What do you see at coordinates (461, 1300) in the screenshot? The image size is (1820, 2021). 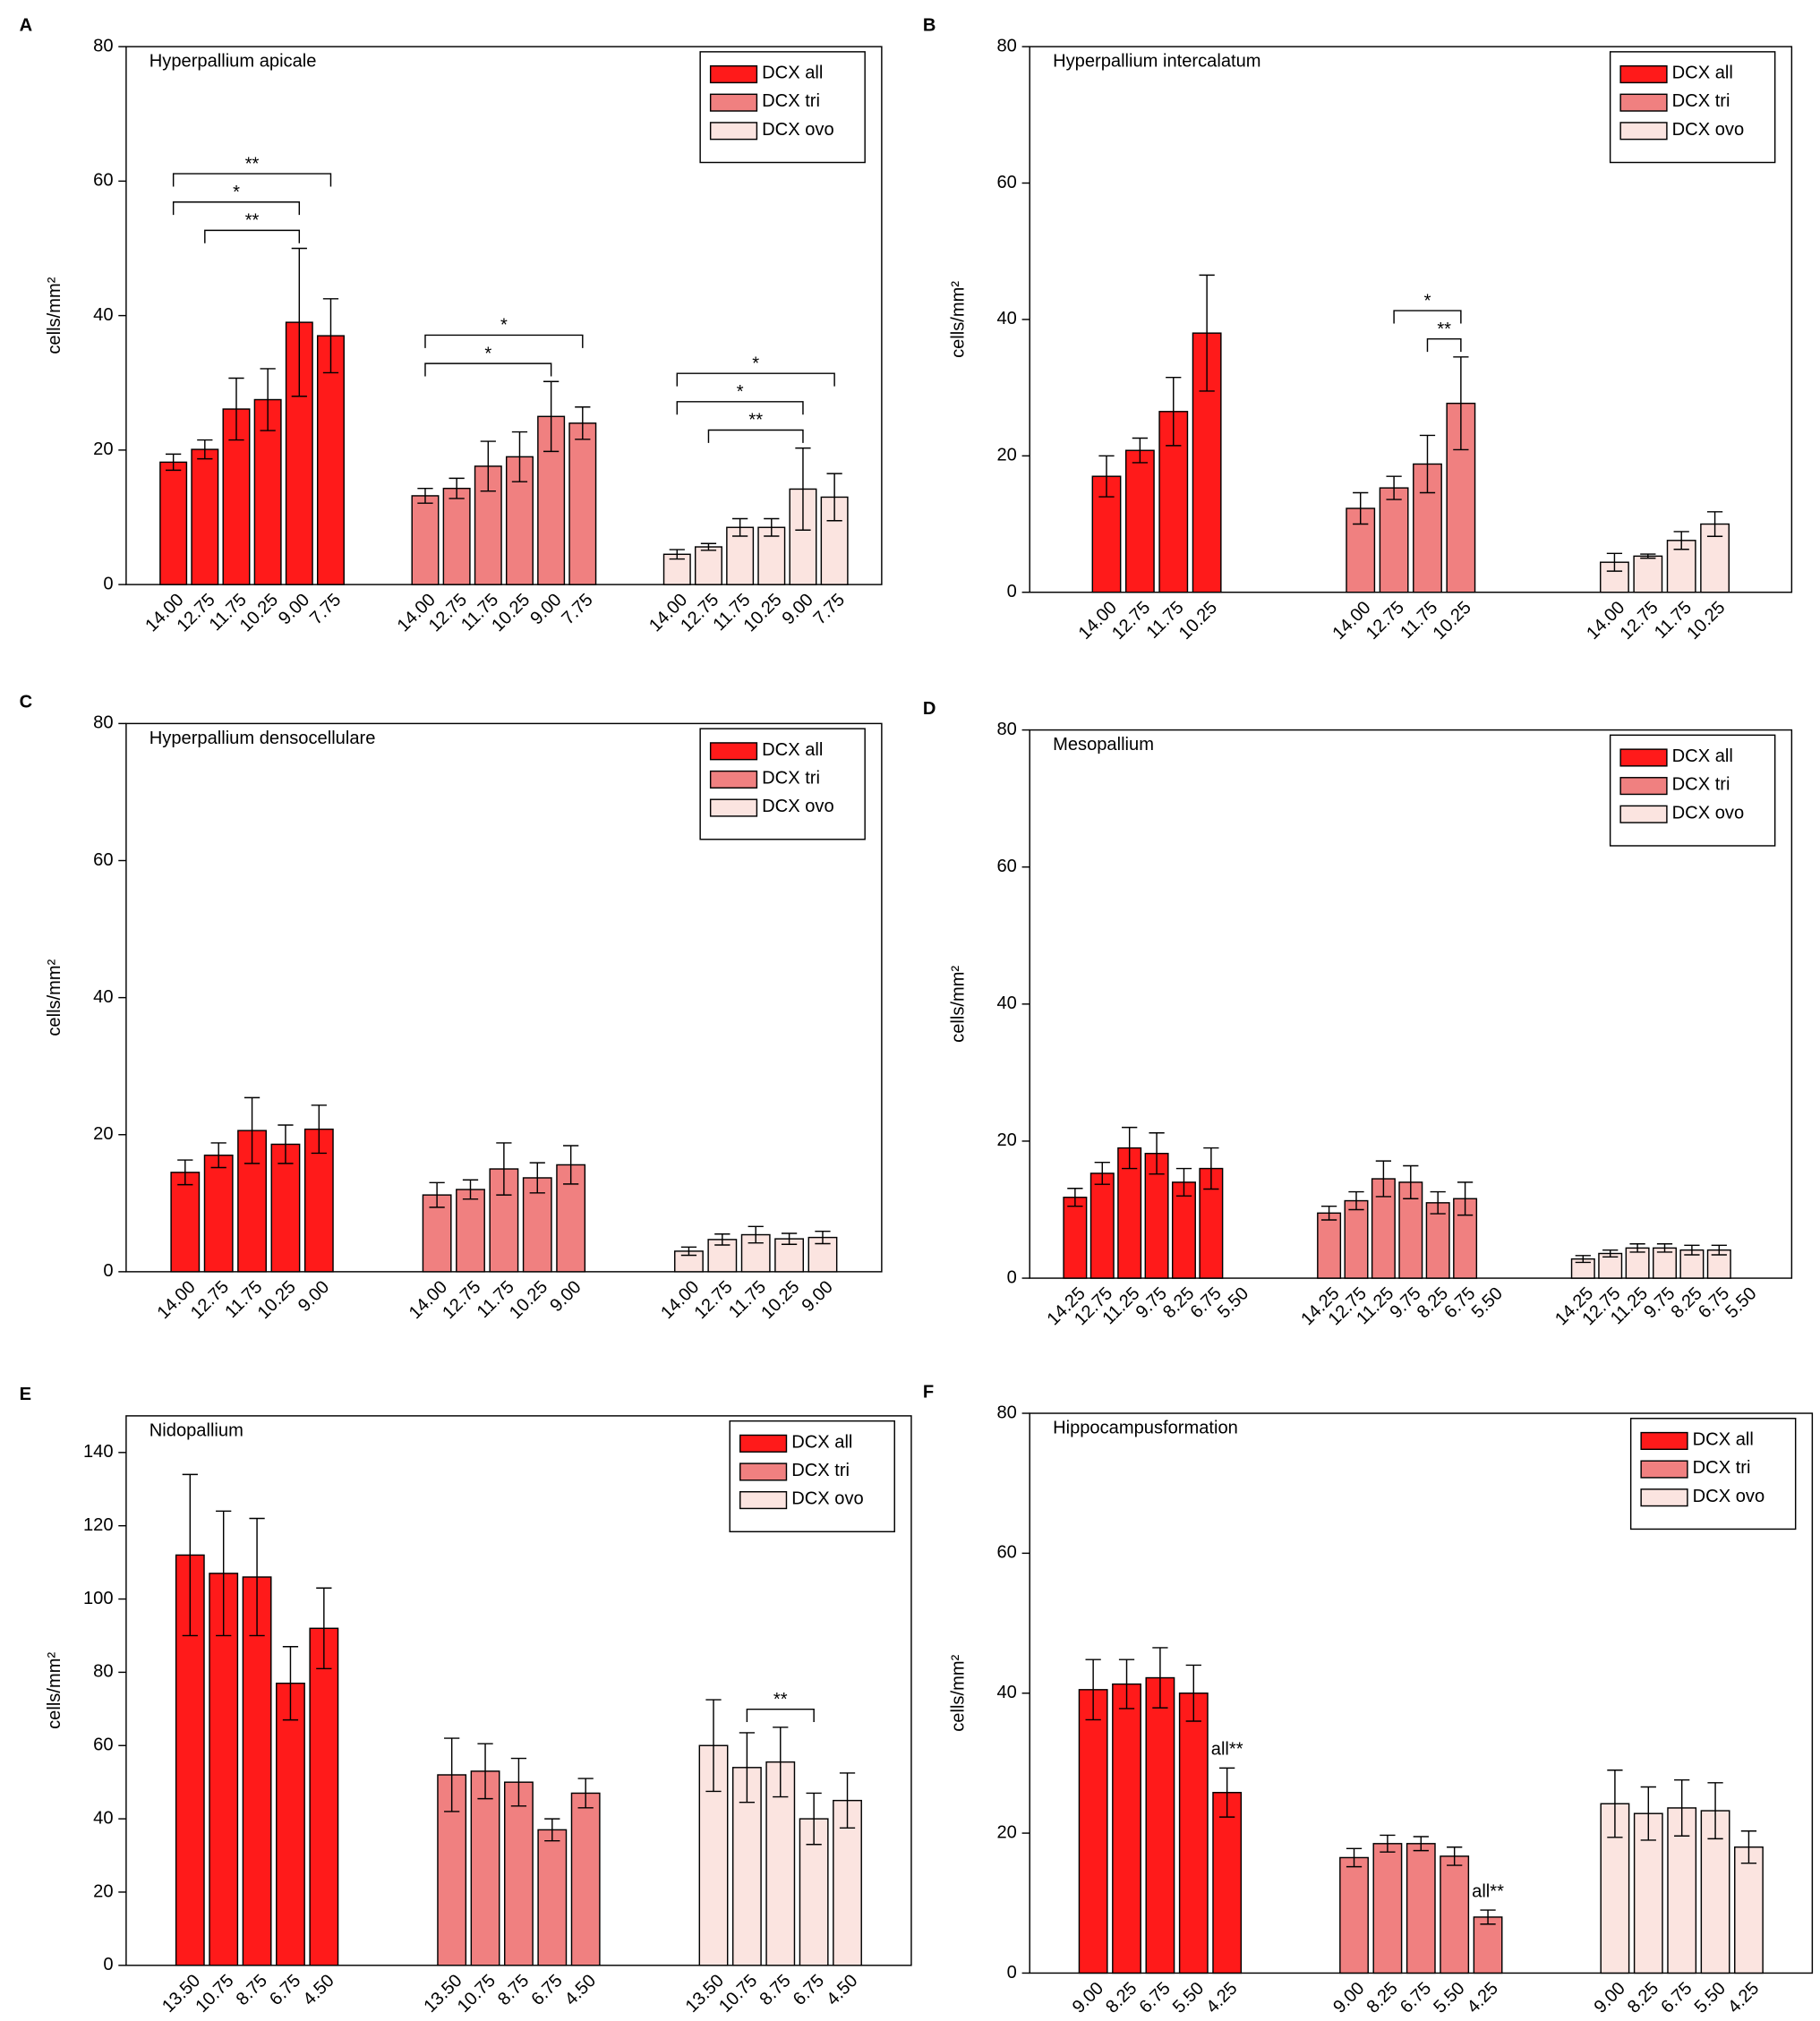 I see `x-tick-label: 12.75` at bounding box center [461, 1300].